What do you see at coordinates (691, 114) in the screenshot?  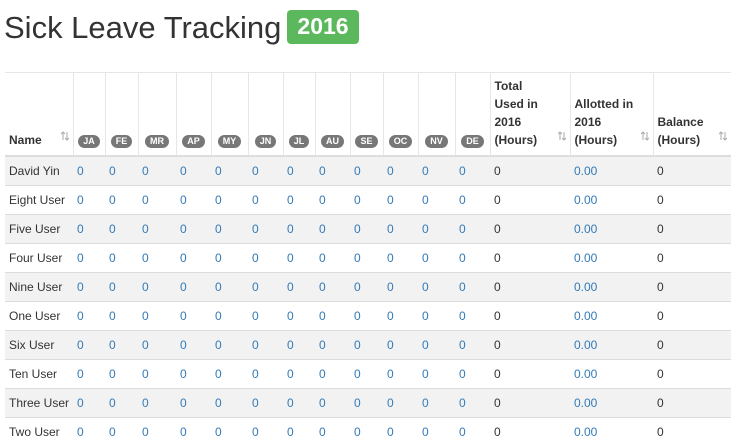 I see `column-header: Balance (Hours)` at bounding box center [691, 114].